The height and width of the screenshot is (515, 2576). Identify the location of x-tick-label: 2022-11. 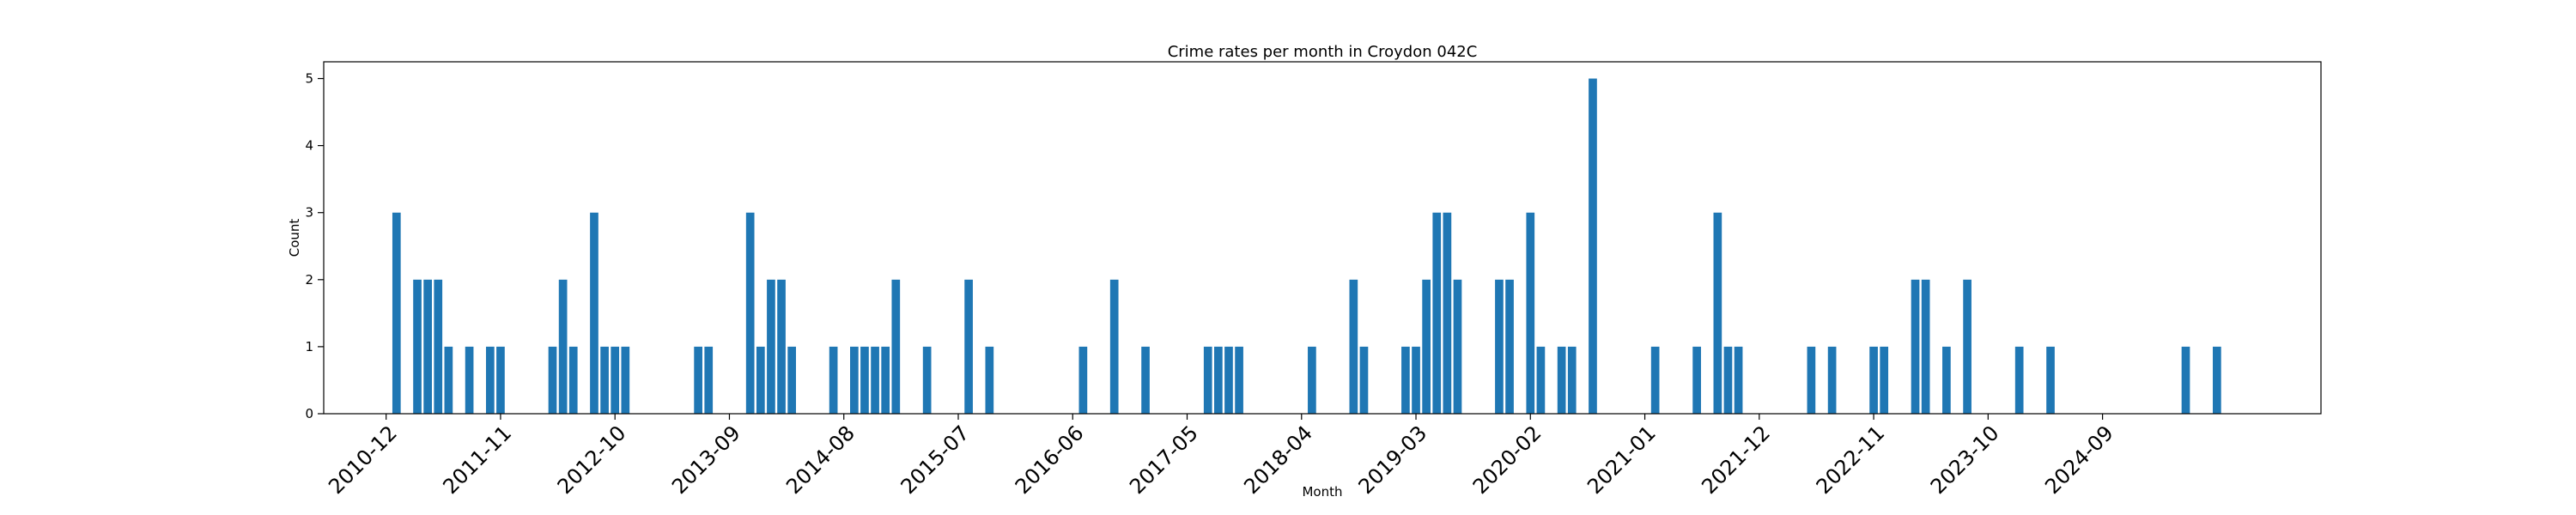
(1851, 460).